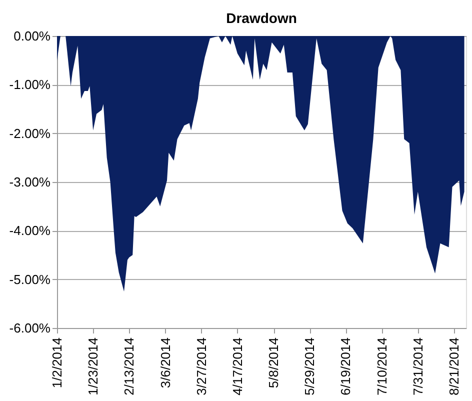  I want to click on x-tick-label: 7/31/2014, so click(418, 367).